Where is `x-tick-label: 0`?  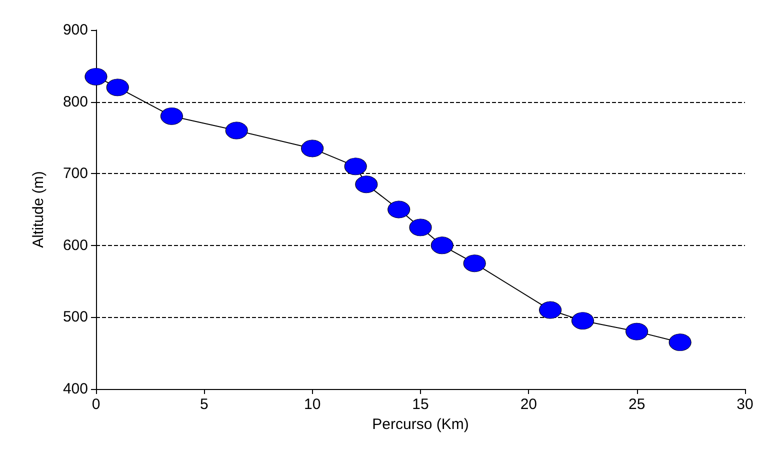 x-tick-label: 0 is located at coordinates (96, 404).